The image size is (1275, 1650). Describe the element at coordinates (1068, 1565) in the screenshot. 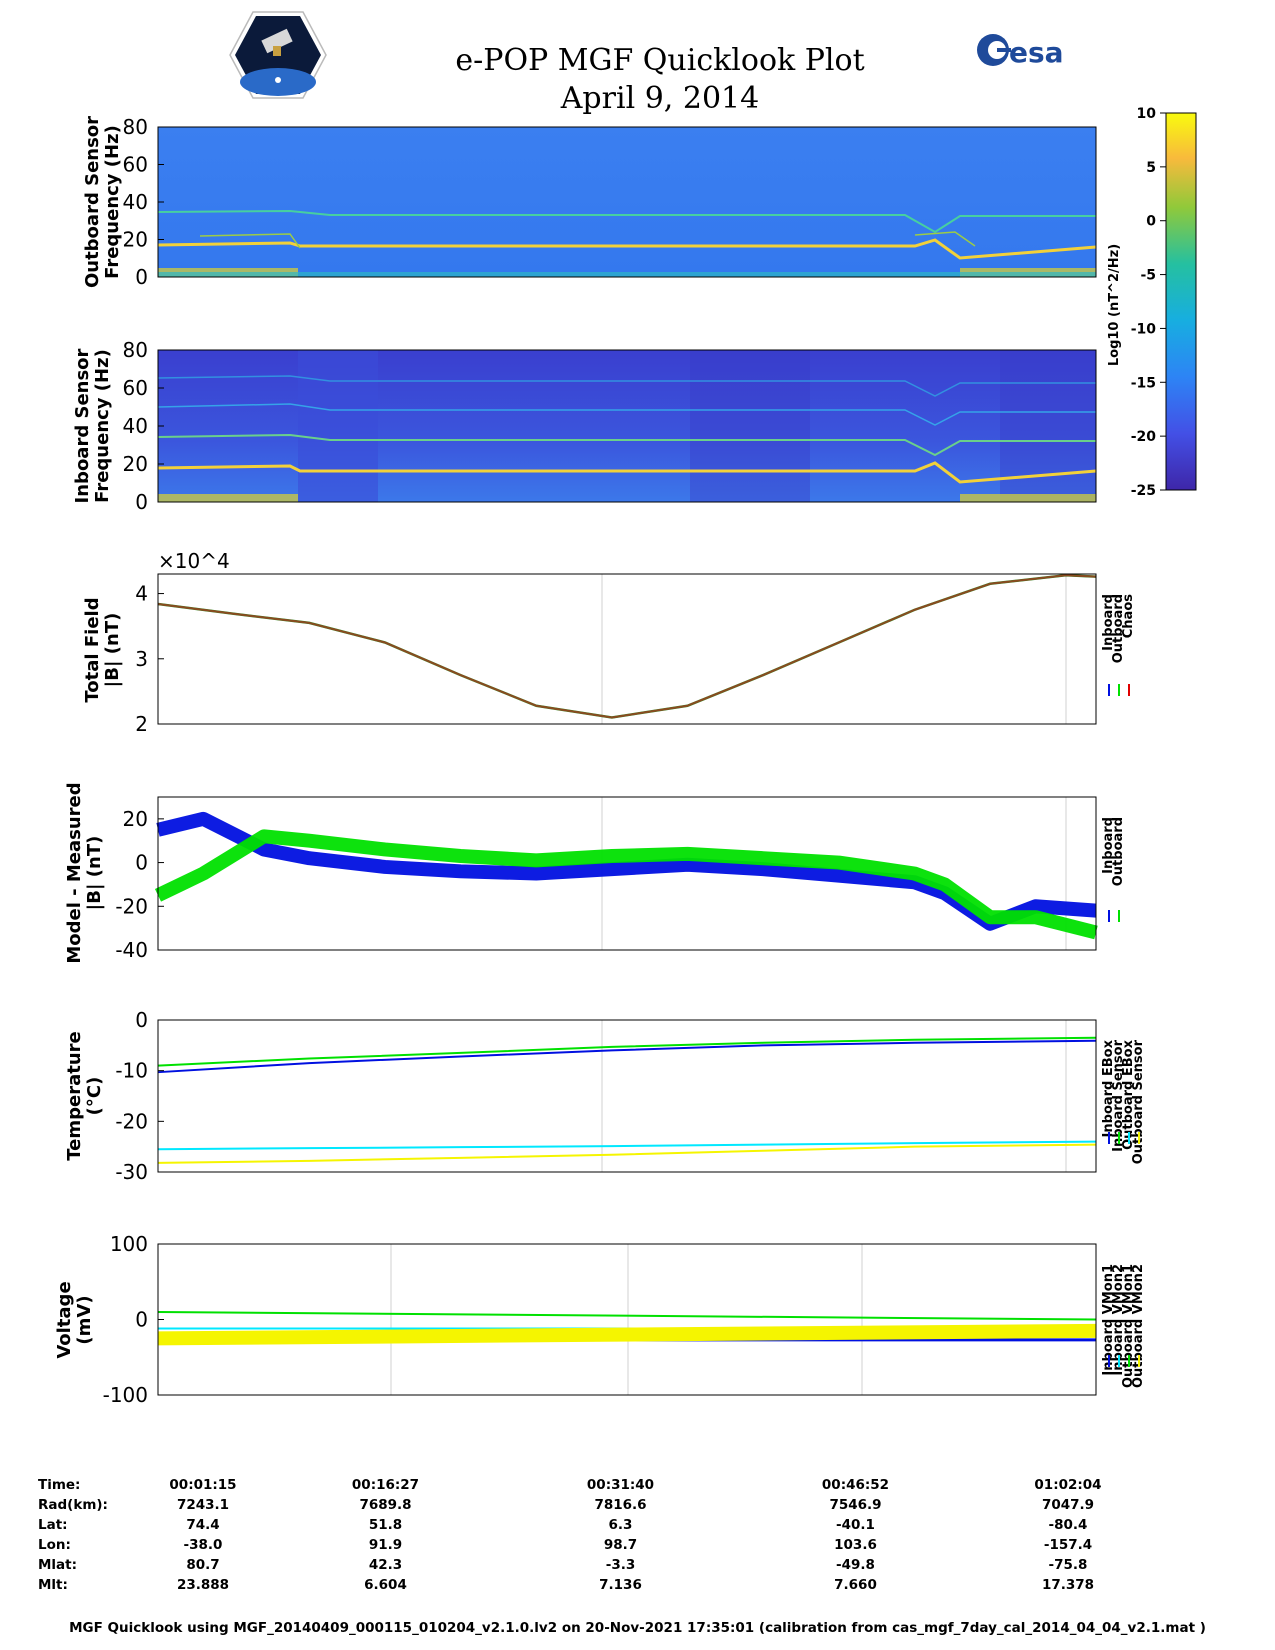

I see `info-value: -75.8` at that location.